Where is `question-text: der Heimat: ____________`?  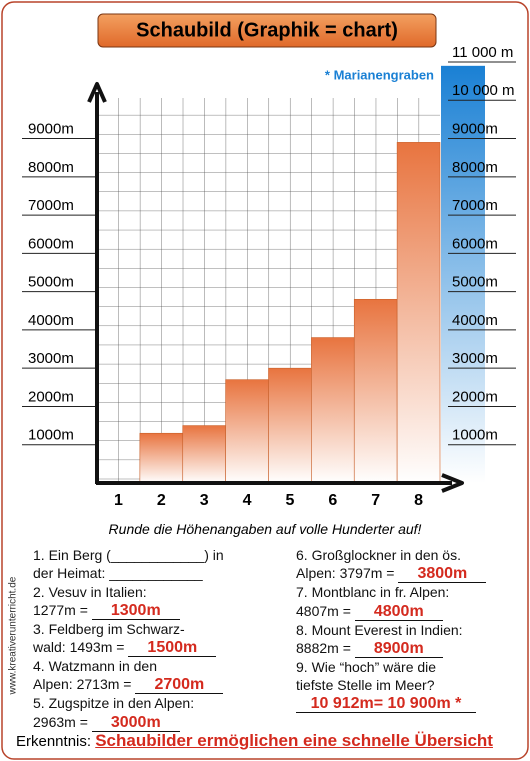 question-text: der Heimat: ____________ is located at coordinates (118, 573).